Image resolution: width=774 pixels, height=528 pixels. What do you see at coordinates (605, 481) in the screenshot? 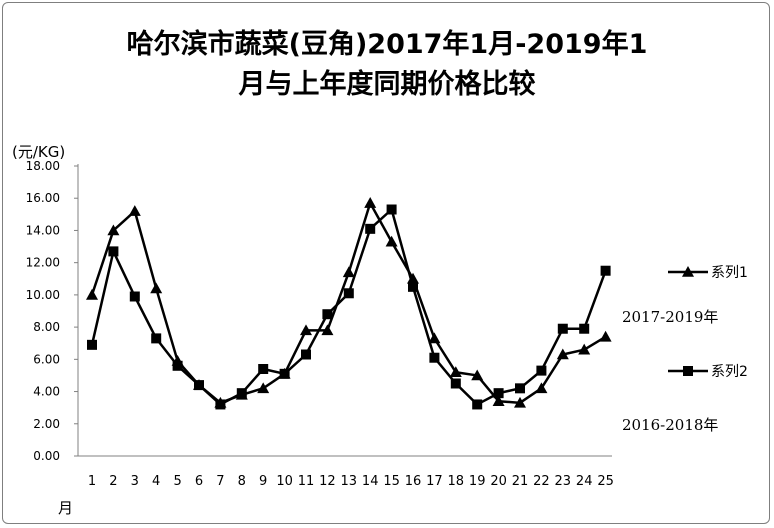
I see `x-tick-label: 25` at bounding box center [605, 481].